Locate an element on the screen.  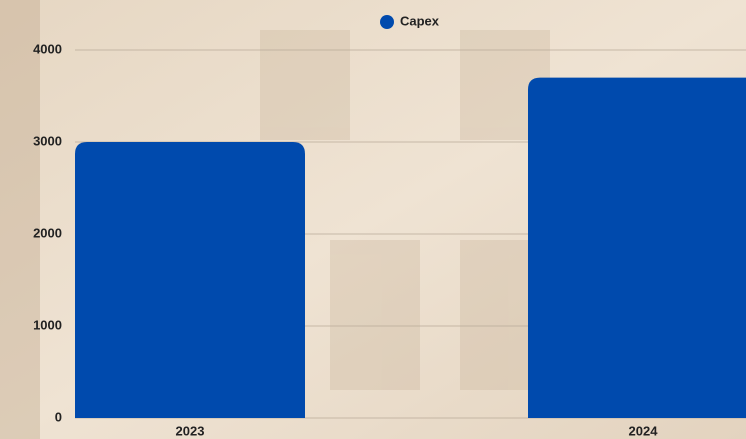
y-tick-label: 1000 is located at coordinates (47, 324).